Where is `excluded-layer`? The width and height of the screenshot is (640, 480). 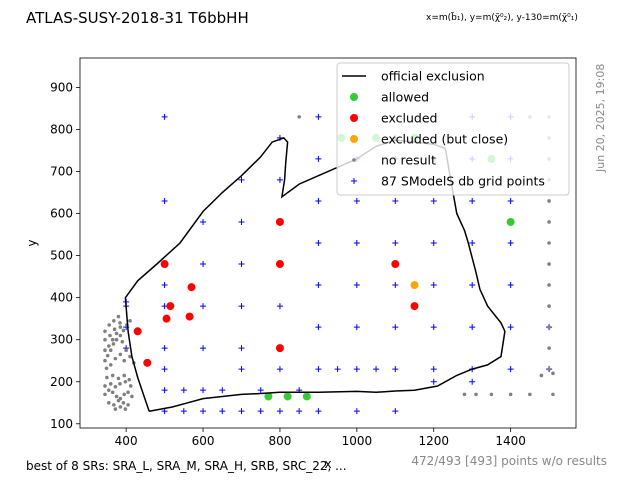
excluded-layer is located at coordinates (276, 292).